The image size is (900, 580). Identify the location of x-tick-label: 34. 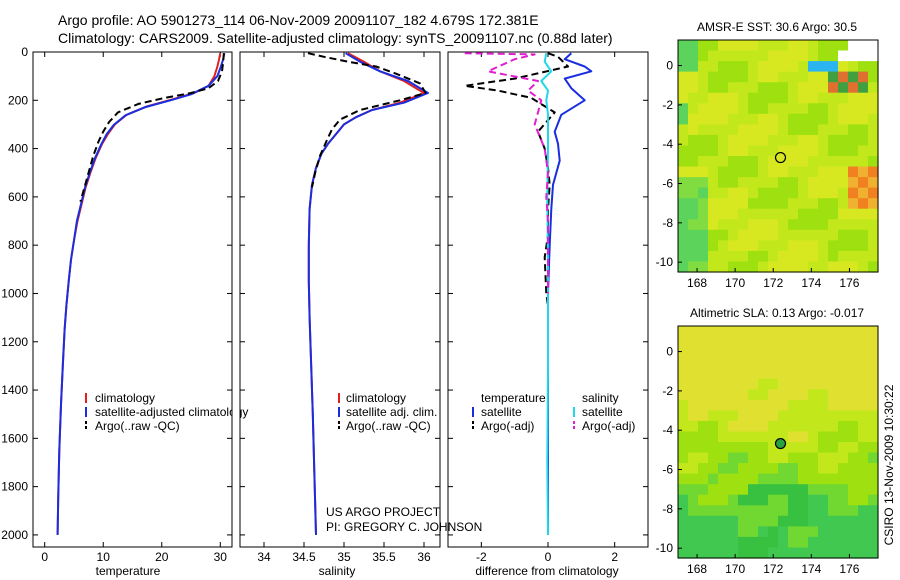
(264, 557).